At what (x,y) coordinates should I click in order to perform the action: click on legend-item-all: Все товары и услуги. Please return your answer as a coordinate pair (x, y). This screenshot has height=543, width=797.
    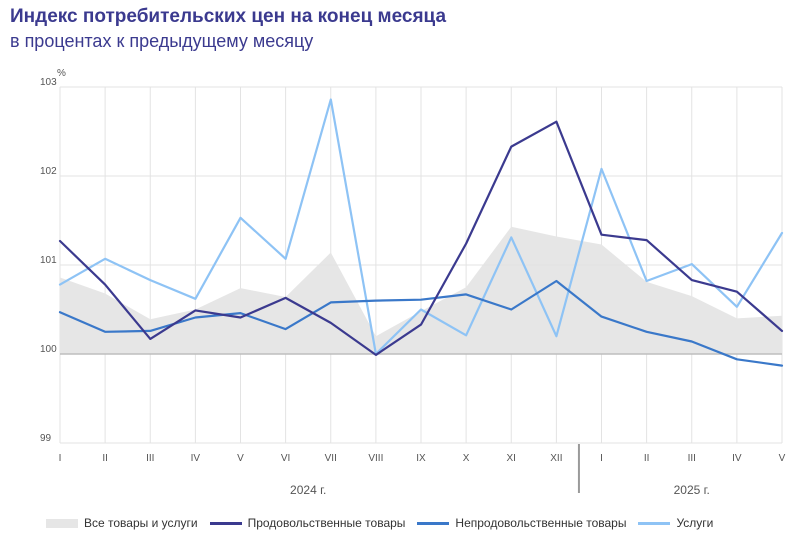
    Looking at the image, I should click on (122, 523).